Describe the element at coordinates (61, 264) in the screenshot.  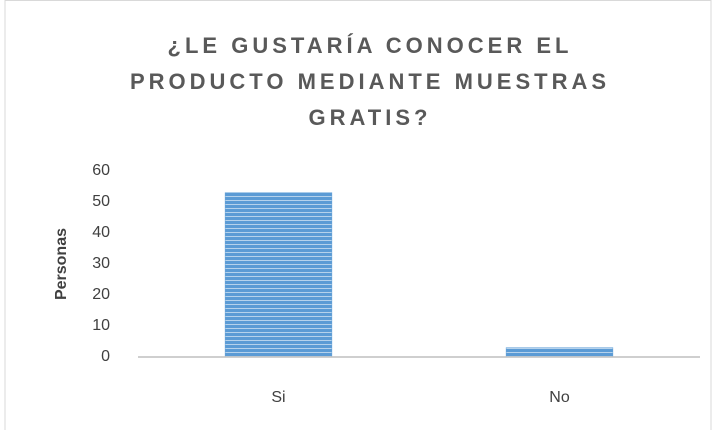
I see `y-axis-label: Personas` at that location.